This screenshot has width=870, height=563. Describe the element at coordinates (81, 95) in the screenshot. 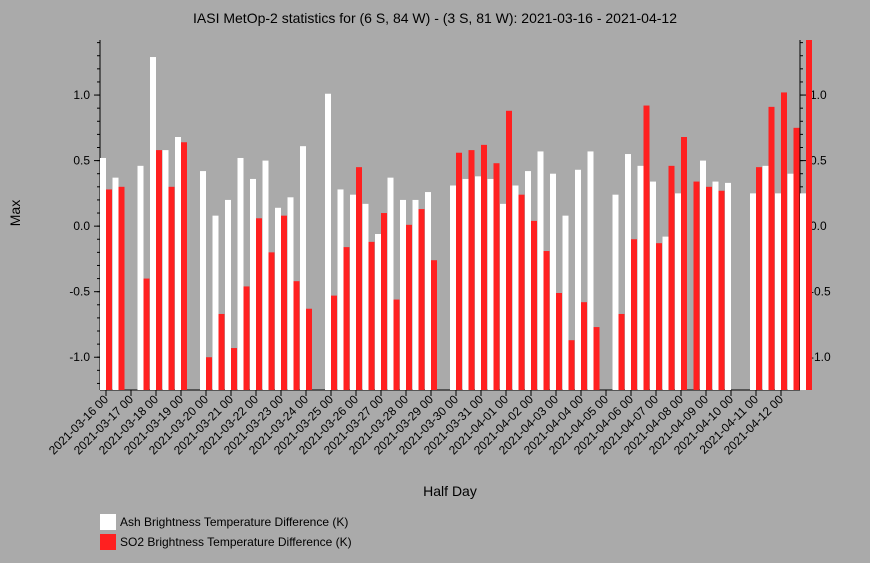

I see `y-tick-label-left: 1.0` at that location.